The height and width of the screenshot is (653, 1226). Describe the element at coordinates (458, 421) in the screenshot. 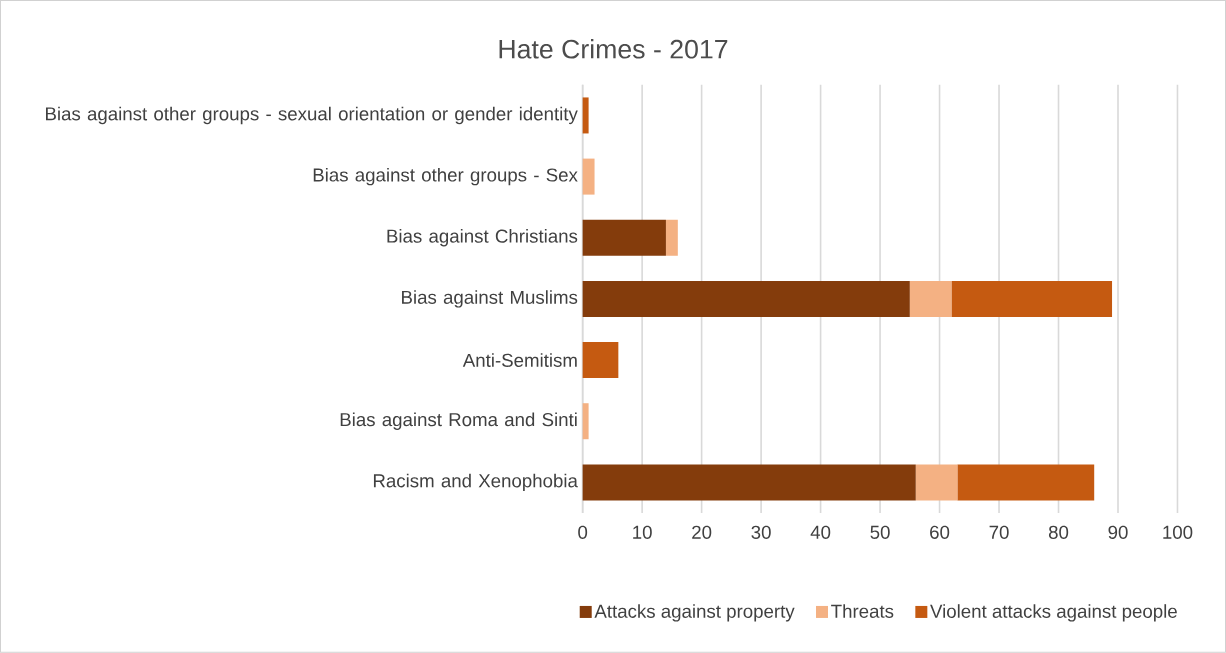

I see `y-tick-label: Bias against Roma and Sinti` at that location.